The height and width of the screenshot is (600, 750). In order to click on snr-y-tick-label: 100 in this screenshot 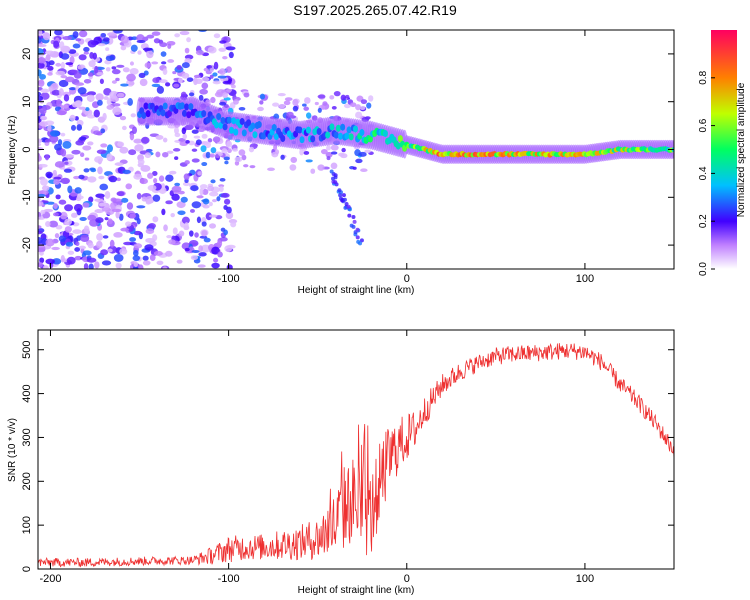, I will do `click(27, 525)`.